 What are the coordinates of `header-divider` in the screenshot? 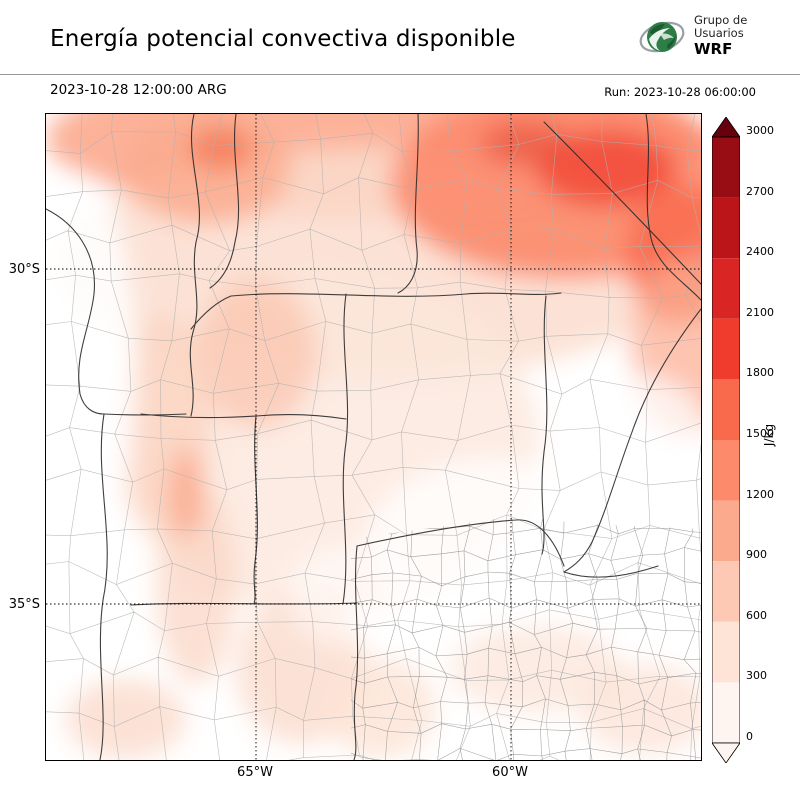 It's located at (400, 74).